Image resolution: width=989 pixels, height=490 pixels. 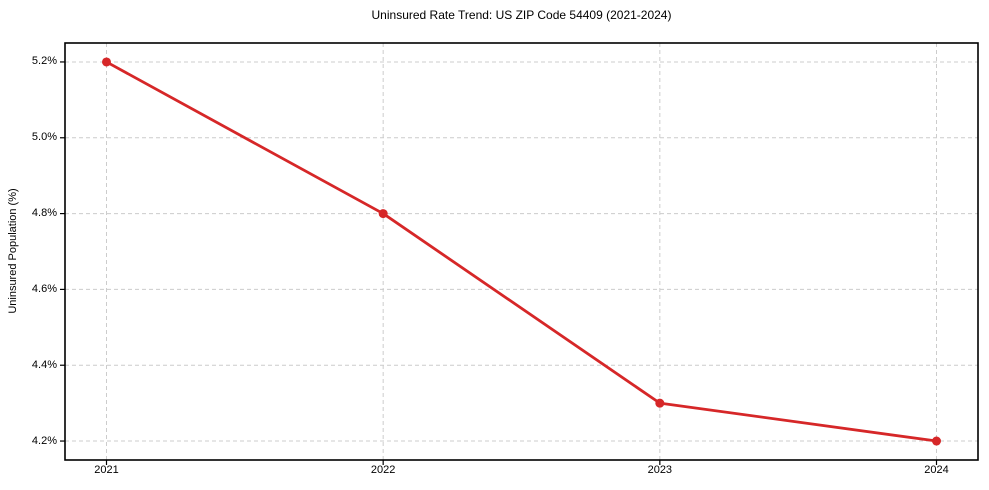 What do you see at coordinates (44, 440) in the screenshot?
I see `y-tick-label: 4.2%` at bounding box center [44, 440].